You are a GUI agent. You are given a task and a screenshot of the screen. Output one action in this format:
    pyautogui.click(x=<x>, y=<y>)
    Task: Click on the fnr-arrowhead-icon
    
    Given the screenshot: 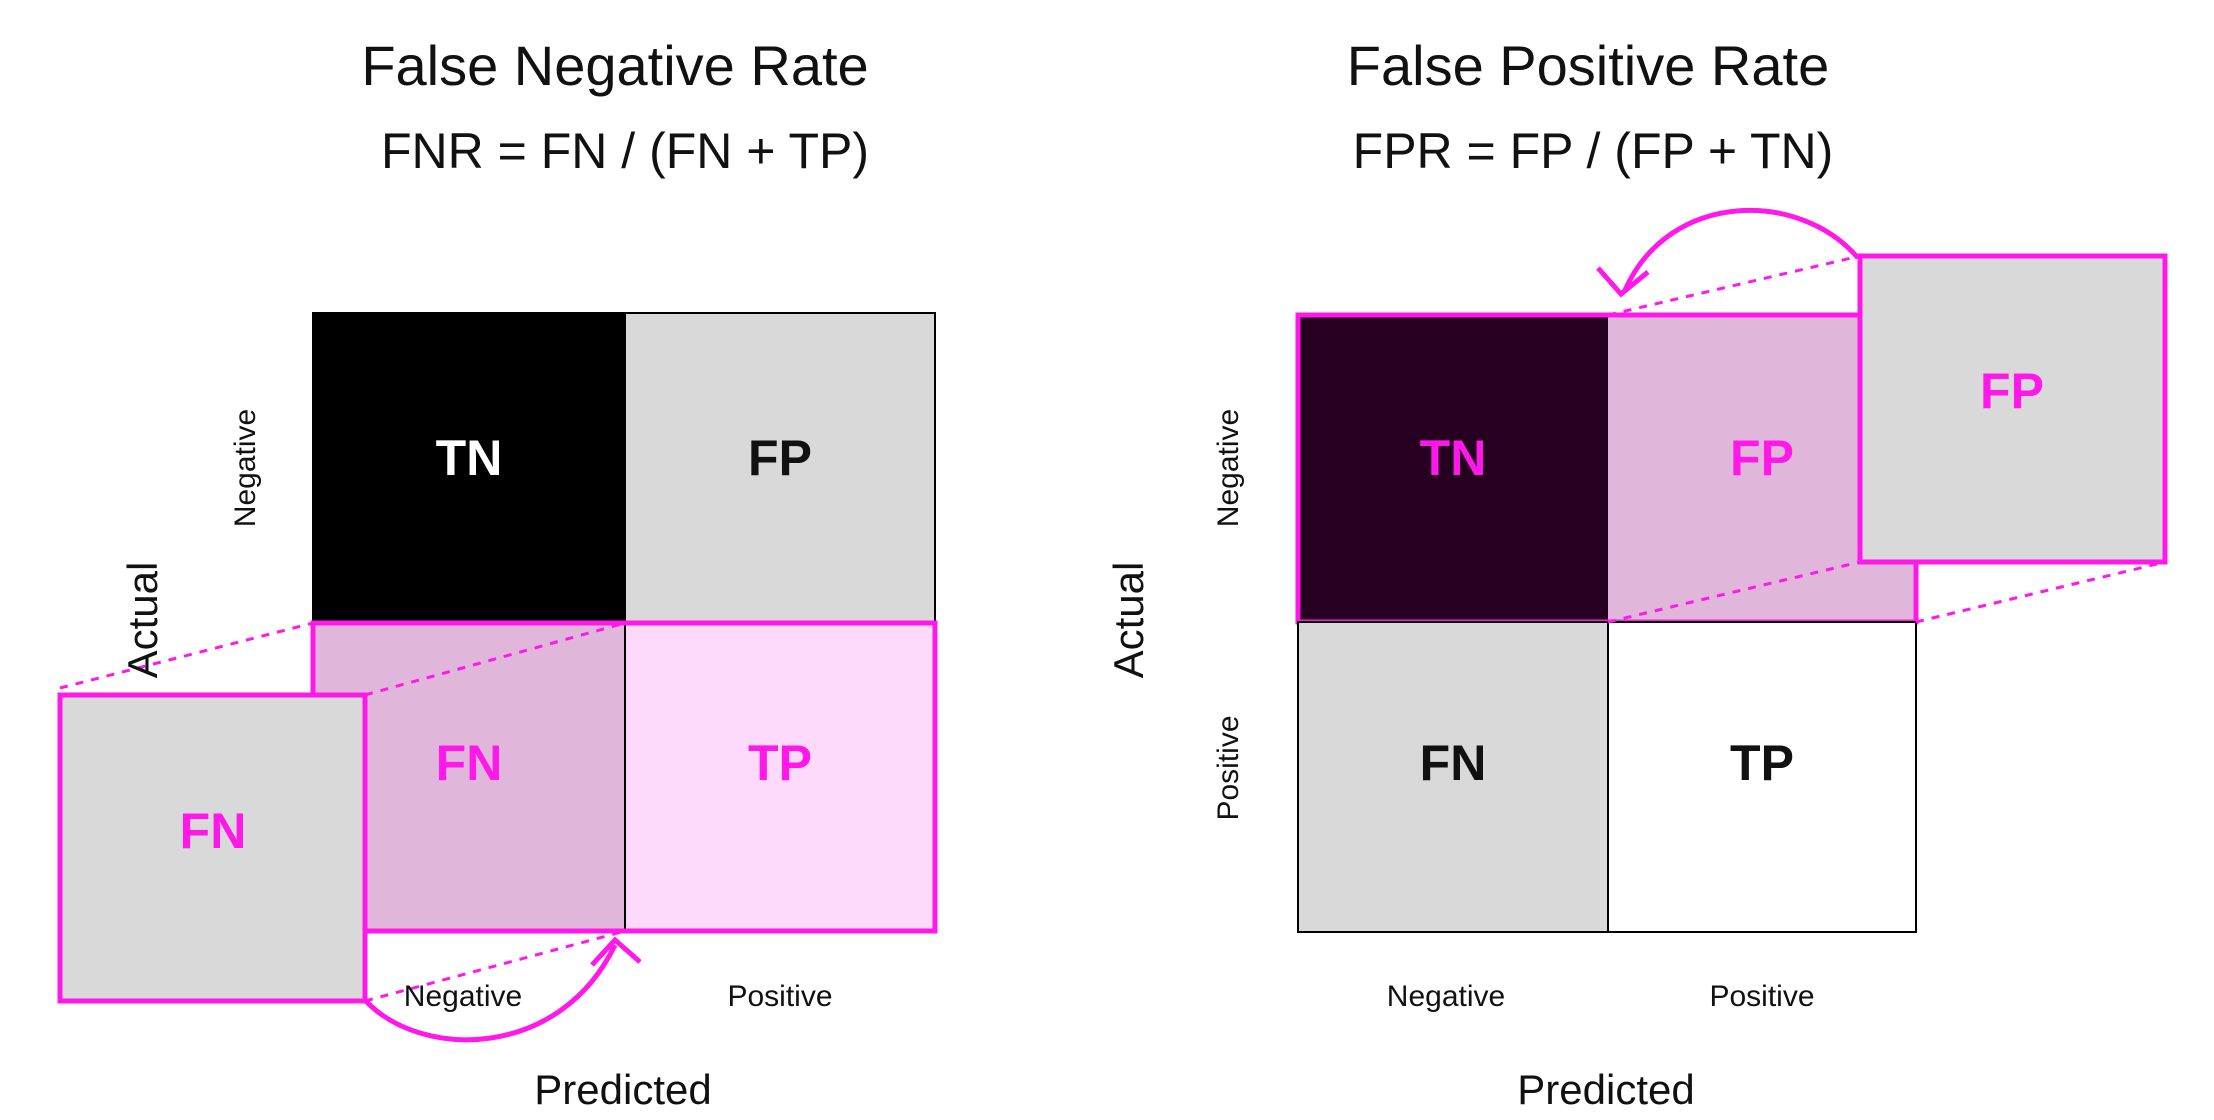 What is the action you would take?
    pyautogui.click(x=616, y=951)
    